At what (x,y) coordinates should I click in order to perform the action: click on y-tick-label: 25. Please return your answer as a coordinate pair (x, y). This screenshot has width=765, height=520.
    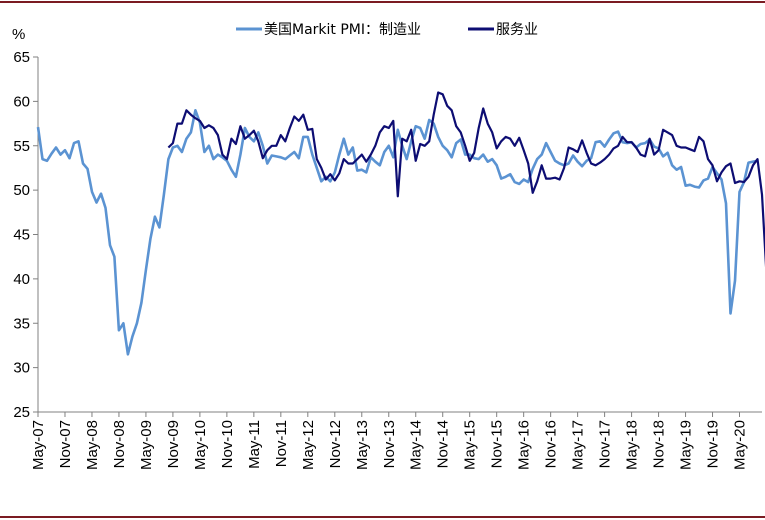
    Looking at the image, I should click on (21, 412).